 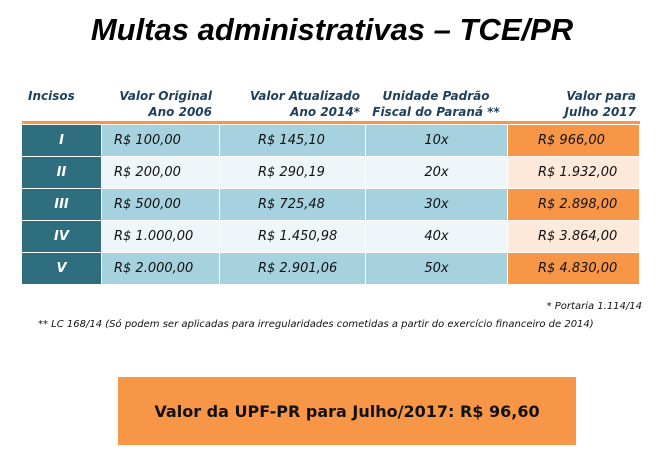 What do you see at coordinates (62, 141) in the screenshot?
I see `row-label: I` at bounding box center [62, 141].